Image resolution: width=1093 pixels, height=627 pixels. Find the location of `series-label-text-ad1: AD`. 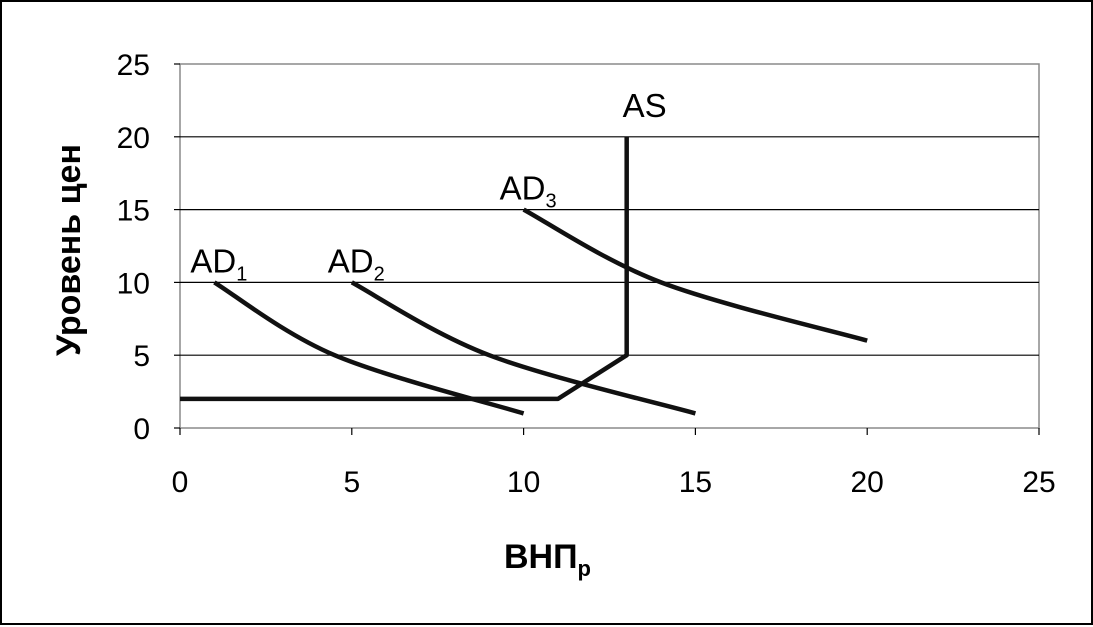

series-label-text-ad1: AD is located at coordinates (213, 260).